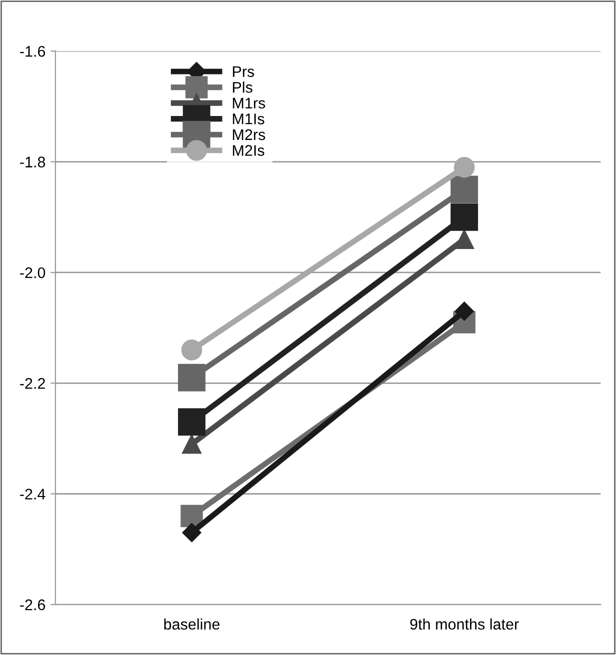 The height and width of the screenshot is (655, 616). I want to click on legend-label: Pls, so click(242, 87).